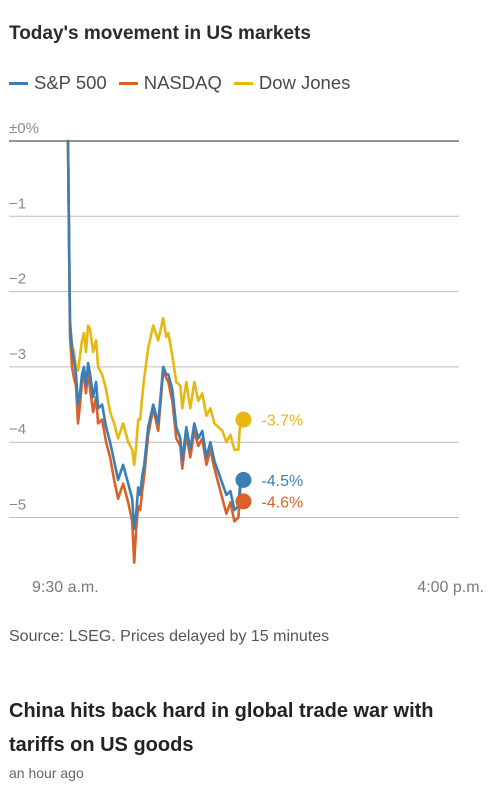 The height and width of the screenshot is (800, 489). What do you see at coordinates (304, 82) in the screenshot?
I see `legend-label-dow: Dow Jones` at bounding box center [304, 82].